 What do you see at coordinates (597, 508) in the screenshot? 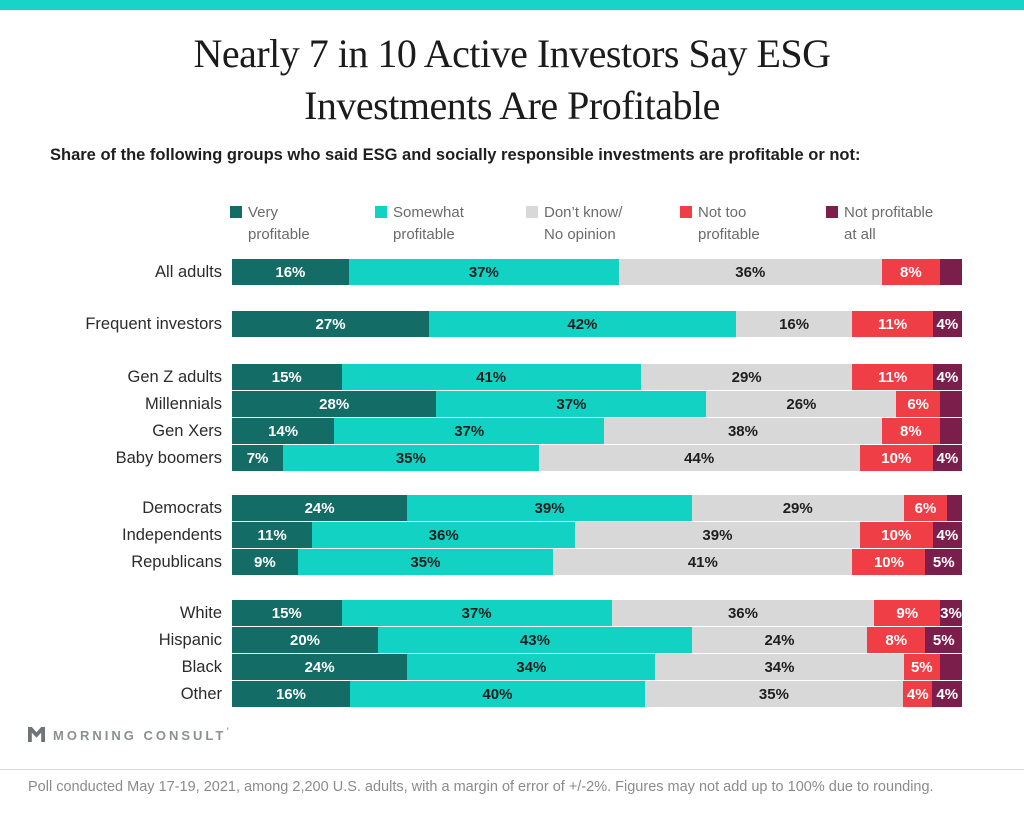
I see `stacked-bar: 24% 39% 29% 6%` at bounding box center [597, 508].